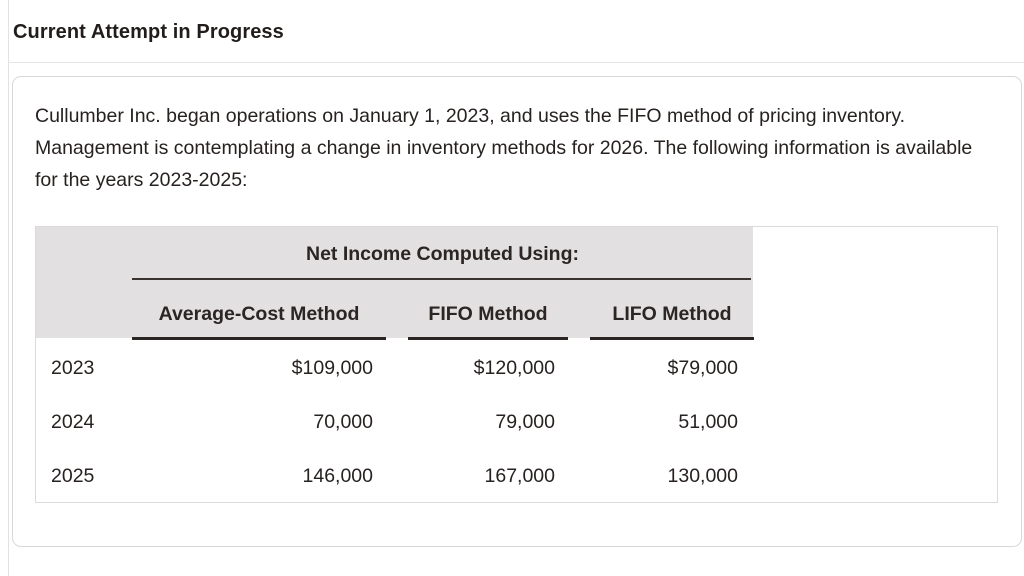 Image resolution: width=1024 pixels, height=576 pixels. I want to click on column-underline-lifo, so click(672, 338).